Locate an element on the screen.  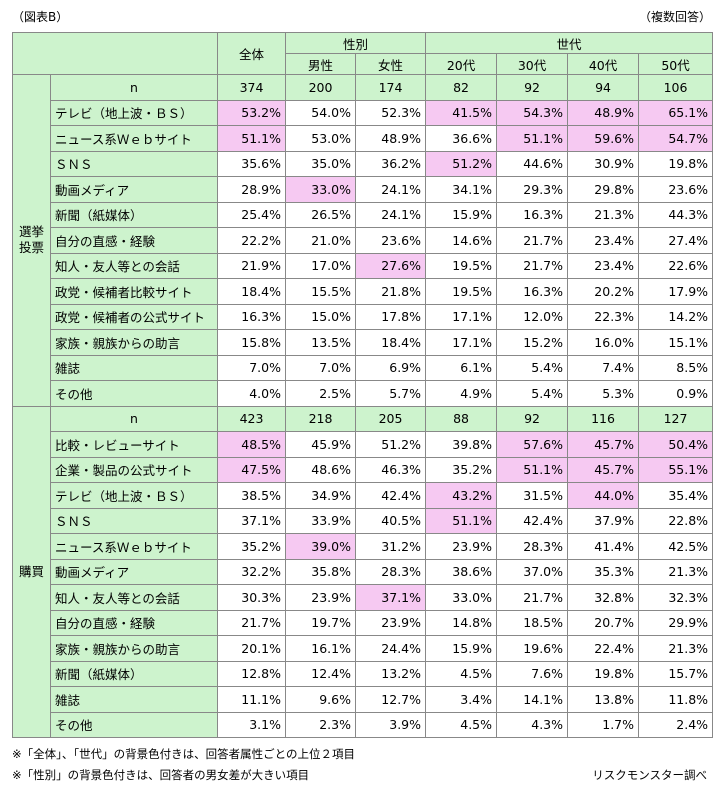
value: 13.2% is located at coordinates (390, 673).